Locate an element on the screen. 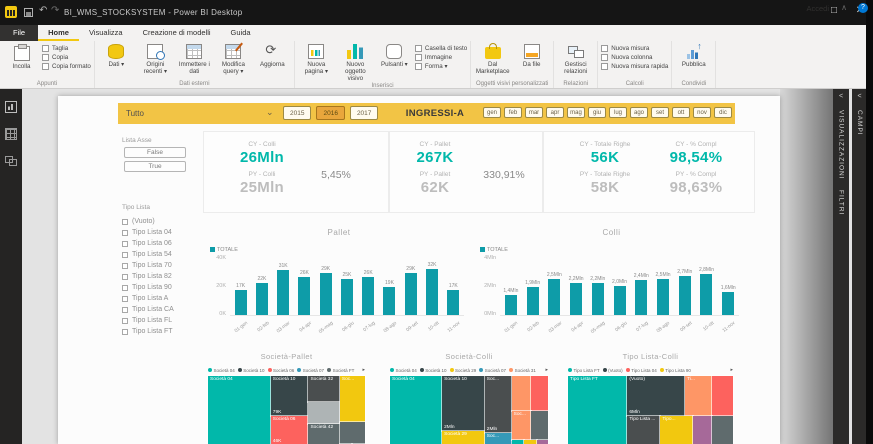  slicer-item-tipo-lista-fl: Tipo Lista FL is located at coordinates (166, 320).